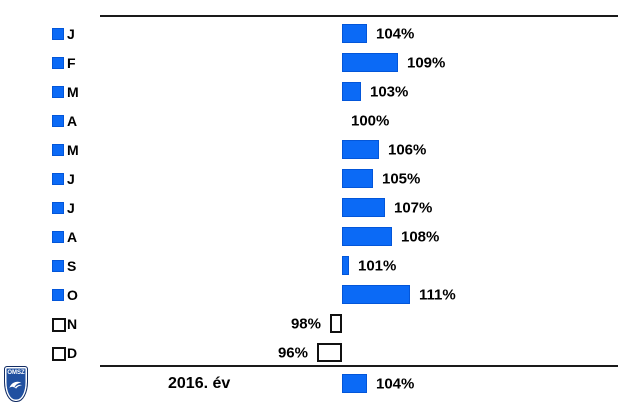 The height and width of the screenshot is (408, 640). Describe the element at coordinates (420, 236) in the screenshot. I see `value-label: 108%` at that location.